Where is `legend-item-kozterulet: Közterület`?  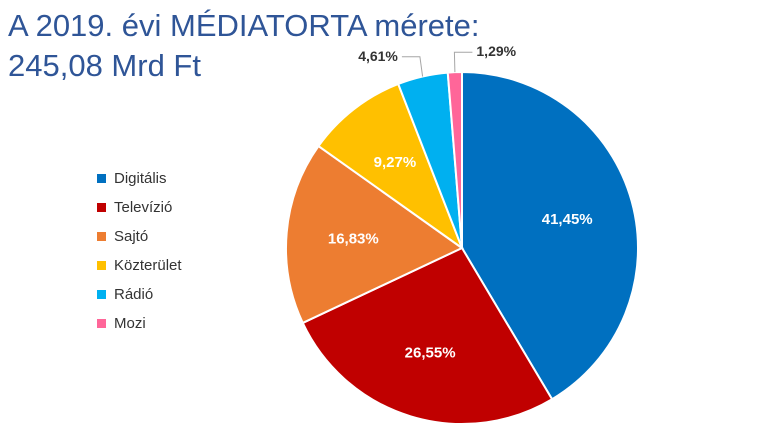 legend-item-kozterulet: Közterület is located at coordinates (139, 265).